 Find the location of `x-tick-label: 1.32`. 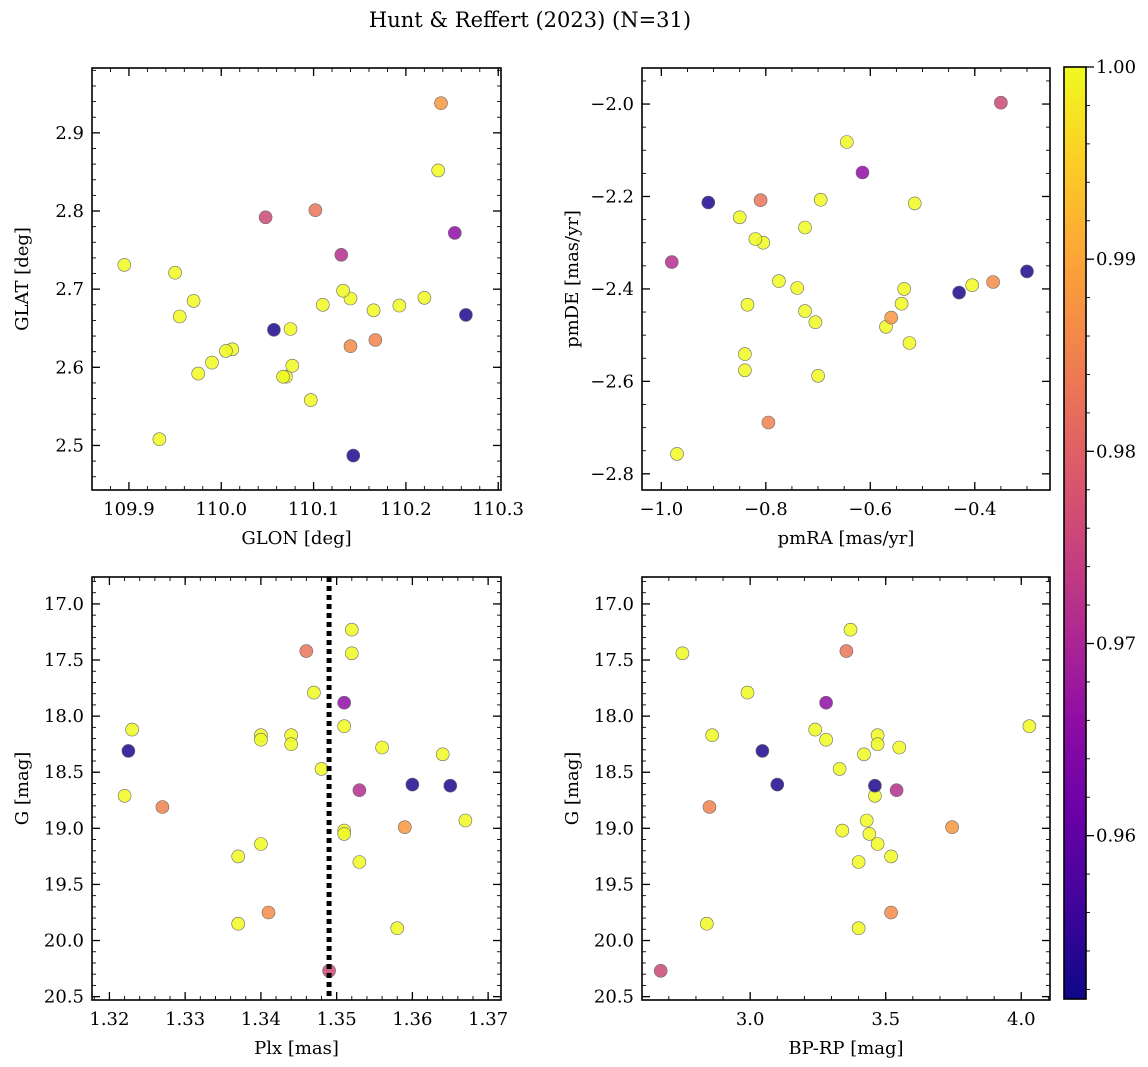

x-tick-label: 1.32 is located at coordinates (109, 1019).